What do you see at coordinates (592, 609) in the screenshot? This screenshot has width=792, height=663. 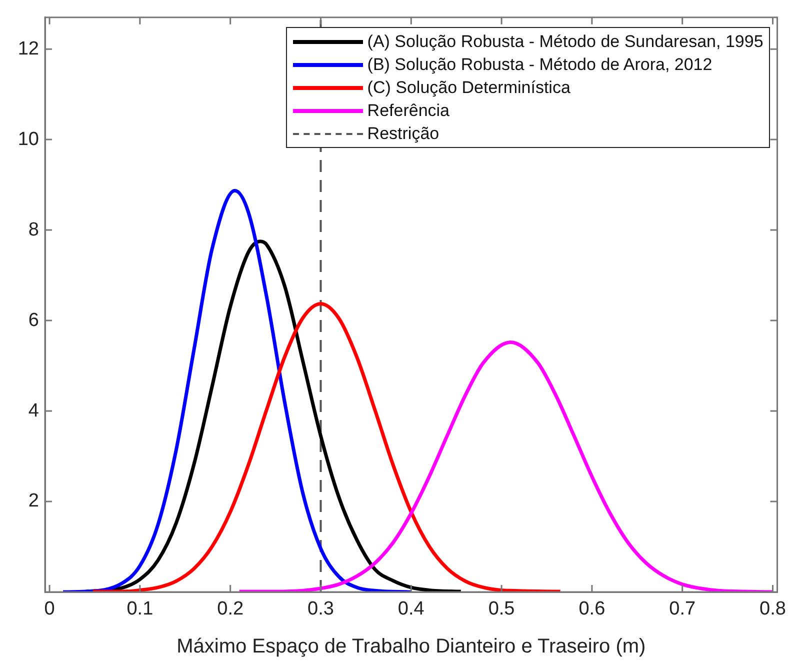 I see `x-tick-label: 0.6` at bounding box center [592, 609].